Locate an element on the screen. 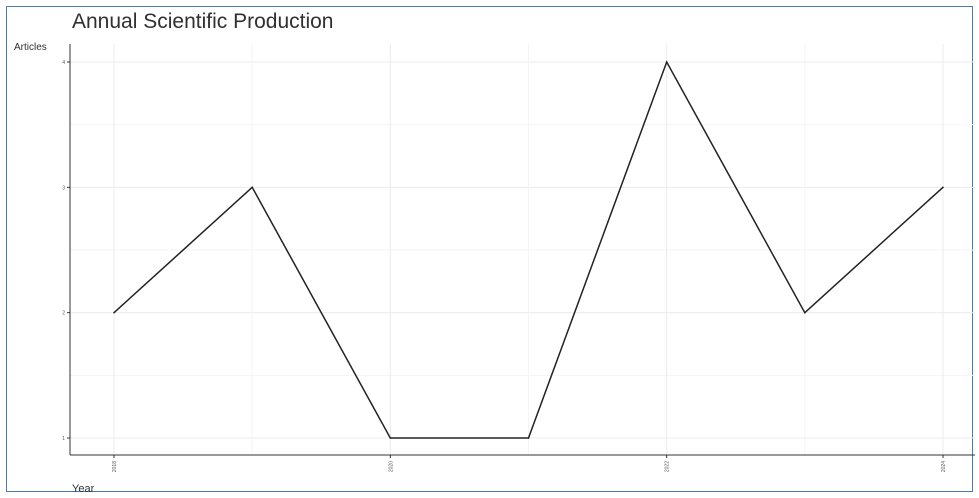 This screenshot has width=979, height=498. y-tick-label: 2 is located at coordinates (63, 314).